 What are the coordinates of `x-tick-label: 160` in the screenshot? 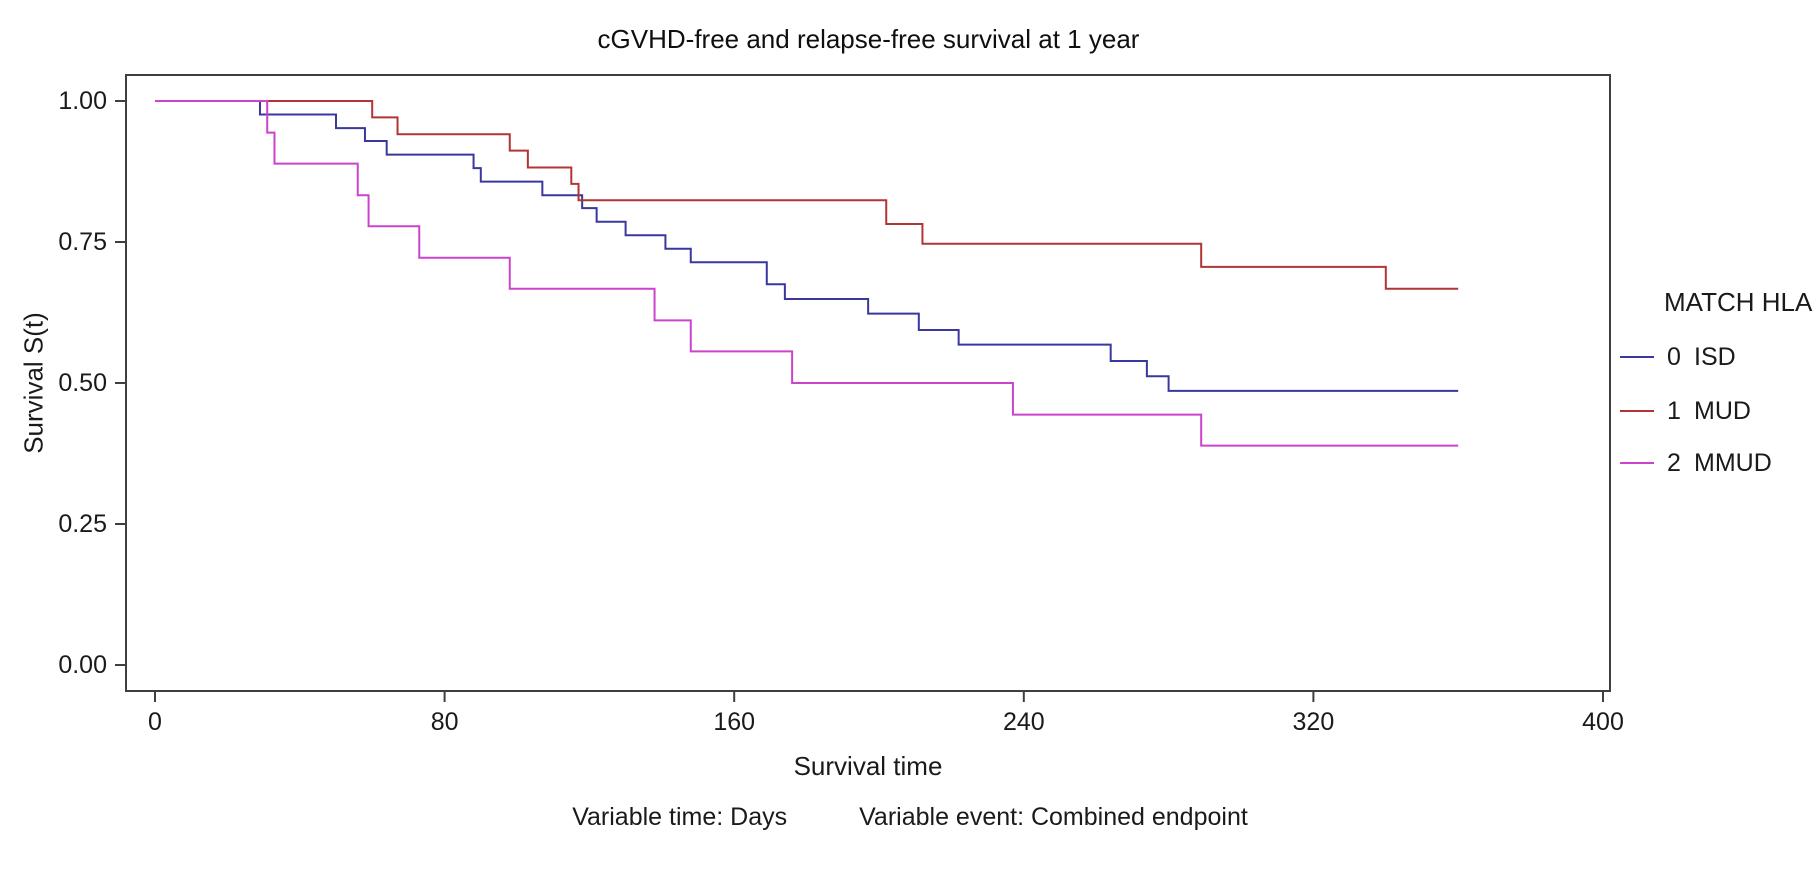 It's located at (734, 722).